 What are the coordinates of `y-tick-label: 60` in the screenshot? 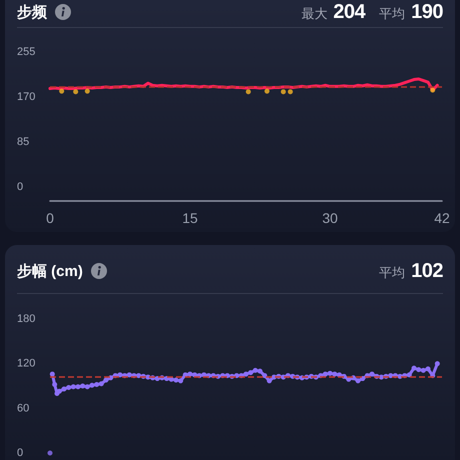 It's located at (23, 408).